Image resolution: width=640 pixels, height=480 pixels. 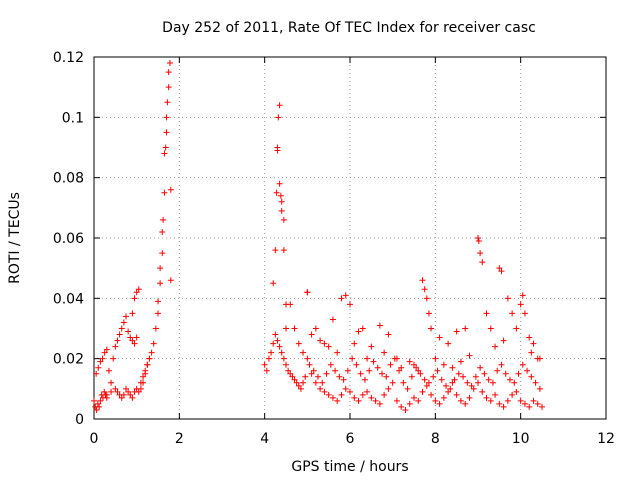 I want to click on x-tick-label: 0, so click(x=94, y=439).